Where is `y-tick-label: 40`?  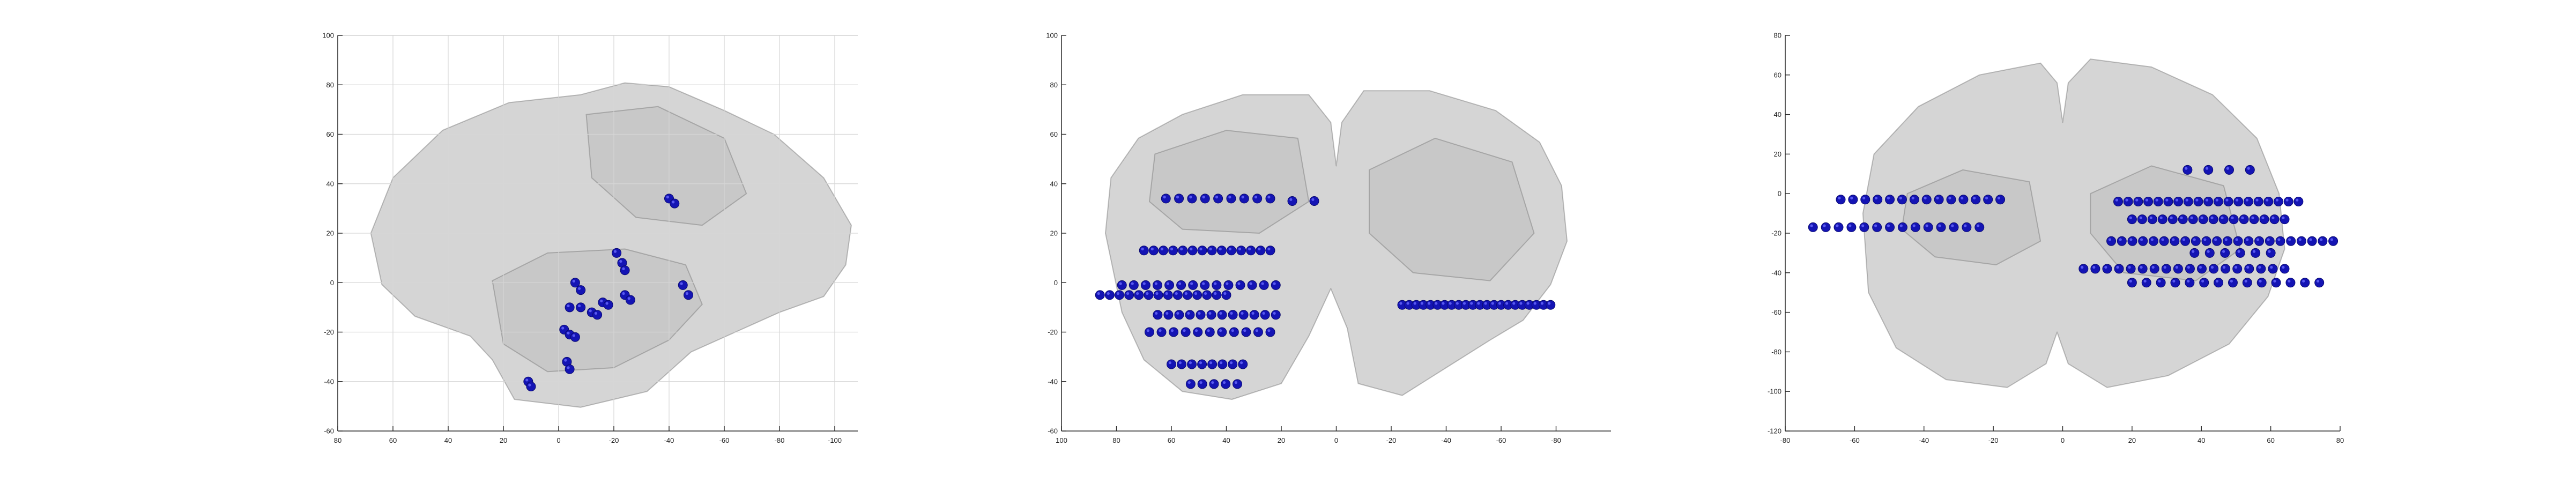
y-tick-label: 40 is located at coordinates (330, 184).